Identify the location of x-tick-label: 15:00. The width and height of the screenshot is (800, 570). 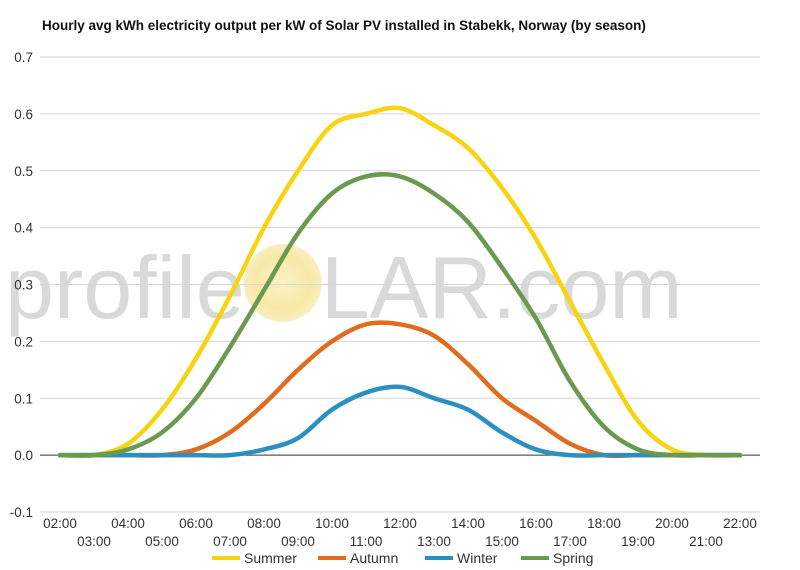
(502, 541).